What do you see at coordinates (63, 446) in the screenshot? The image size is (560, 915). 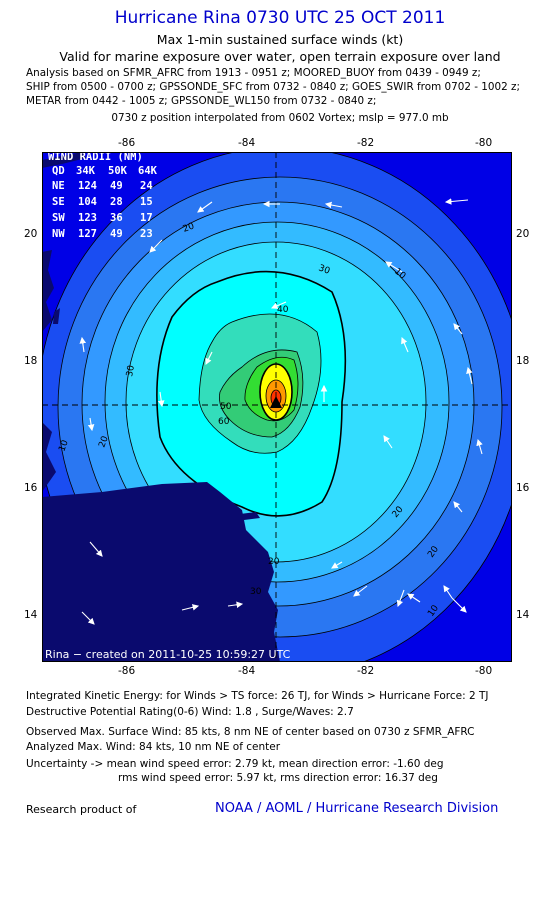 I see `contour-label: 10` at bounding box center [63, 446].